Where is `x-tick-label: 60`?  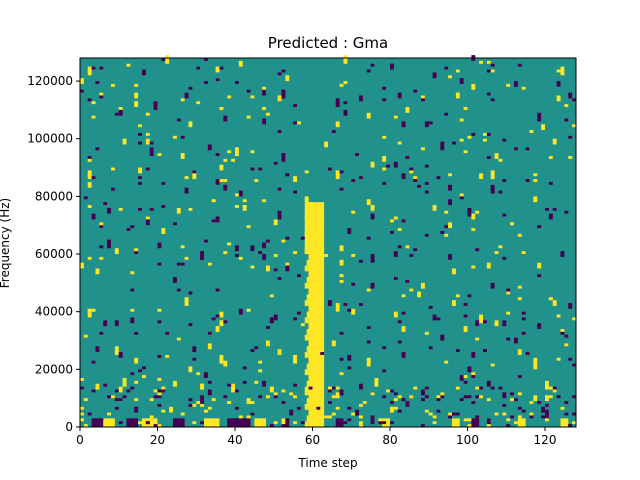
x-tick-label: 60 is located at coordinates (312, 440).